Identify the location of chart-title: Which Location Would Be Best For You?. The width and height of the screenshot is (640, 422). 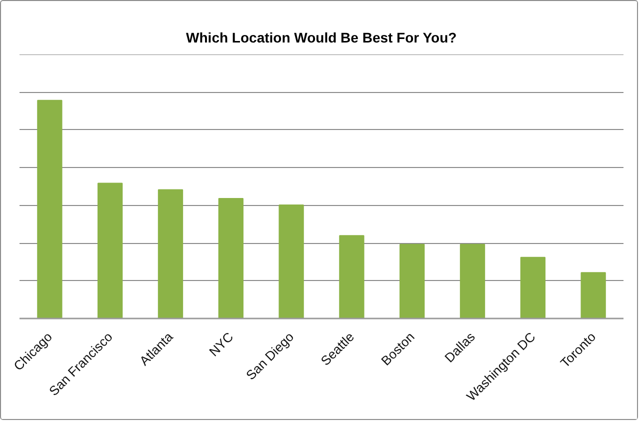
(321, 38).